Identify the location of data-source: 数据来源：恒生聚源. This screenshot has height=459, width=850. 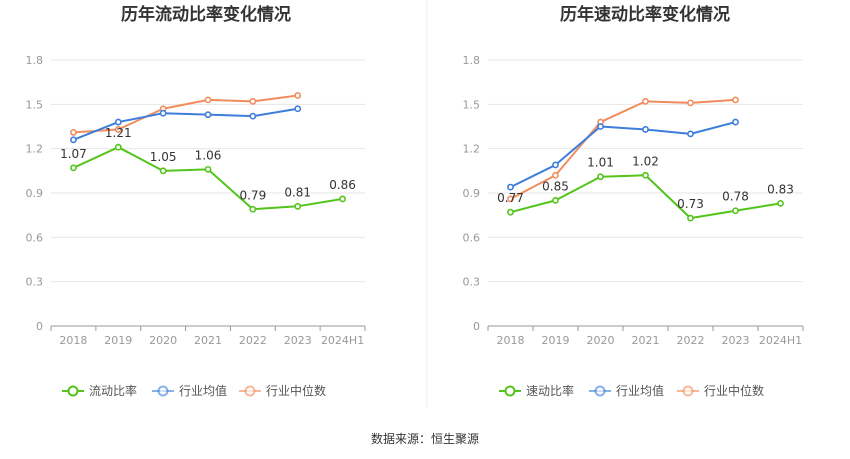
(425, 438).